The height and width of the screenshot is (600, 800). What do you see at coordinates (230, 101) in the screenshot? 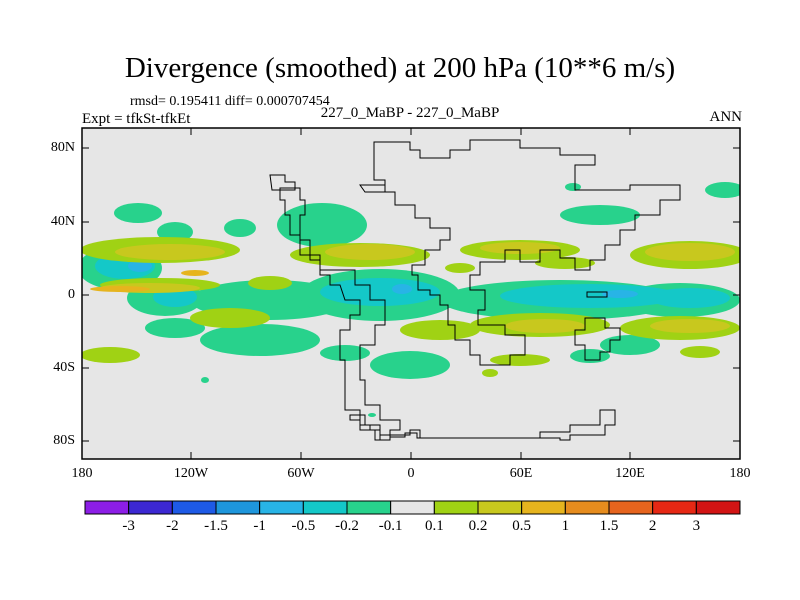
I see `stats-text: rmsd= 0.195411 diff= 0.000707454` at bounding box center [230, 101].